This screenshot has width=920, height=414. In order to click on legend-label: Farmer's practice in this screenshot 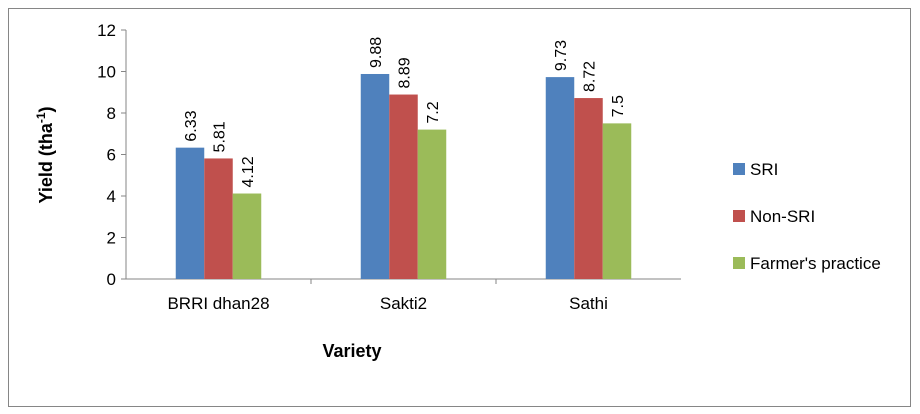, I will do `click(815, 263)`.